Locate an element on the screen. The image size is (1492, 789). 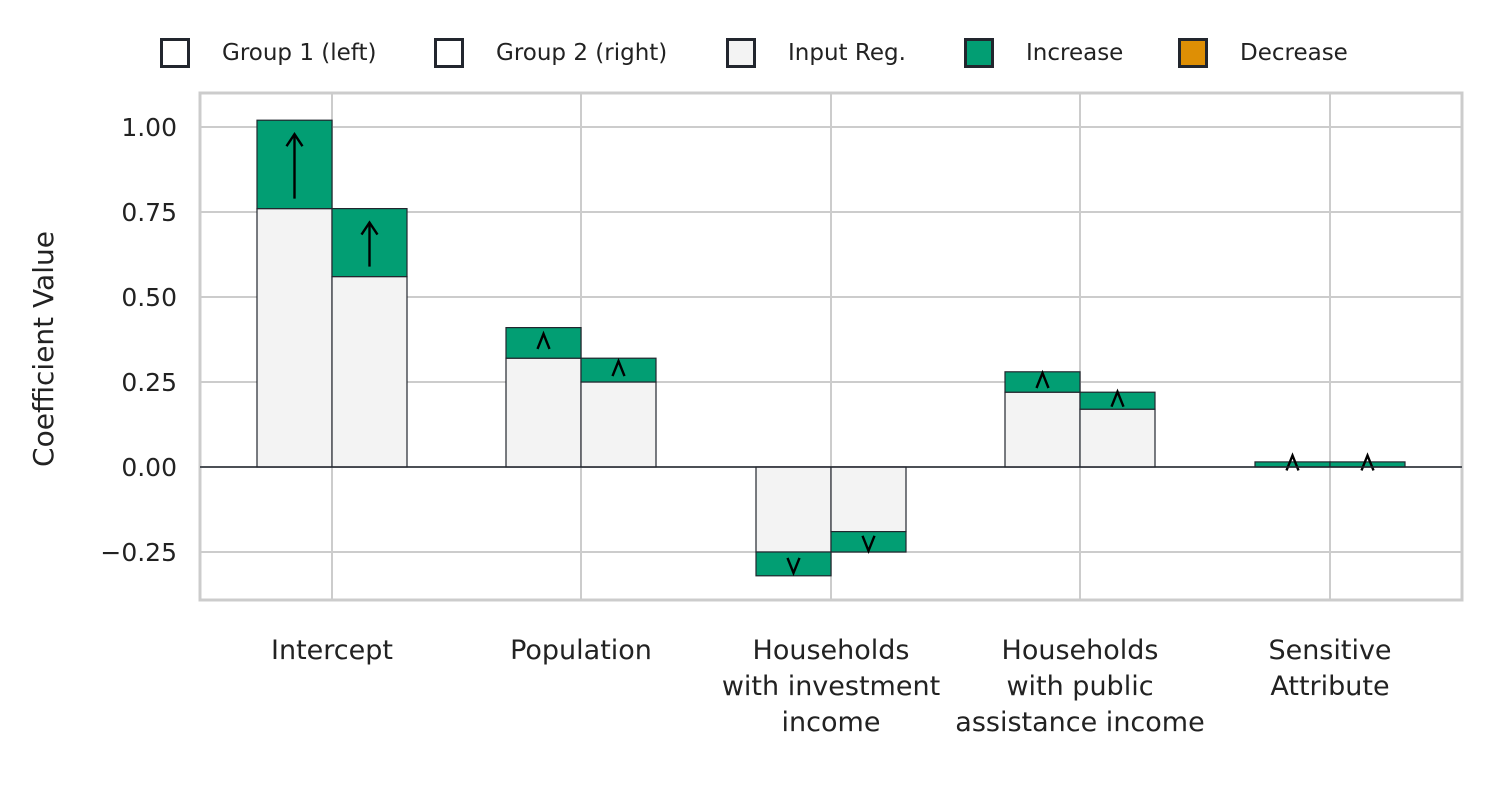
bar-households-with-public-assistance-income-group1-change-arrow is located at coordinates (1042, 379).